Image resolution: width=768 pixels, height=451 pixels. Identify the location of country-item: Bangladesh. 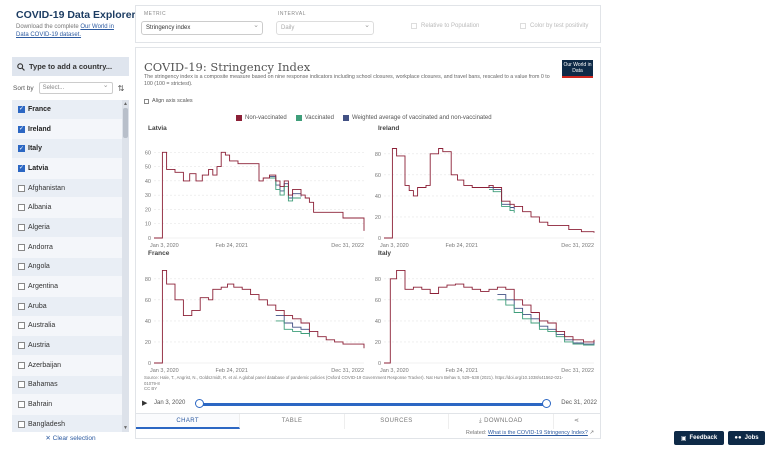
(70, 423).